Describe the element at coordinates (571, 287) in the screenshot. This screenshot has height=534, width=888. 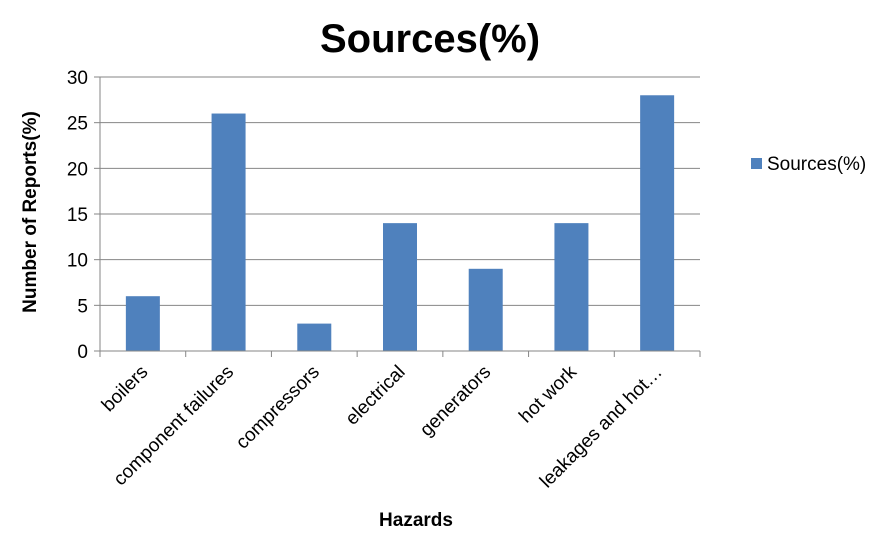
I see `bar-hot-work` at that location.